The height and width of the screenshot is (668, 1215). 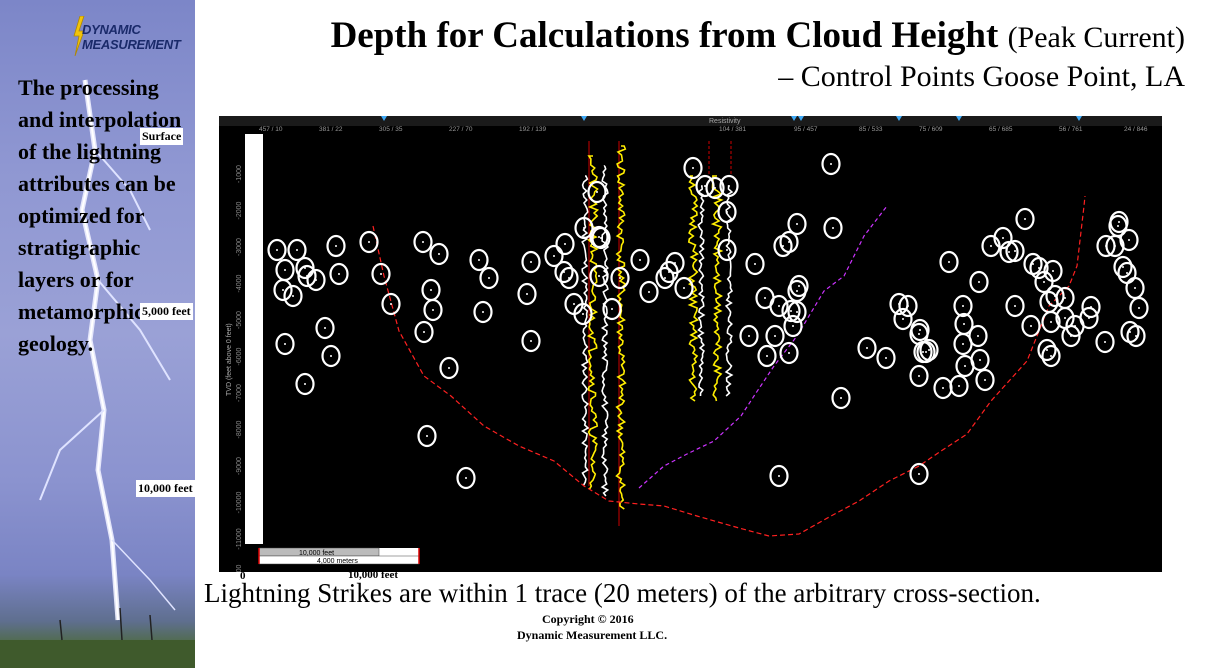 I want to click on top-axis-tick-label: 104 / 381, so click(x=732, y=129).